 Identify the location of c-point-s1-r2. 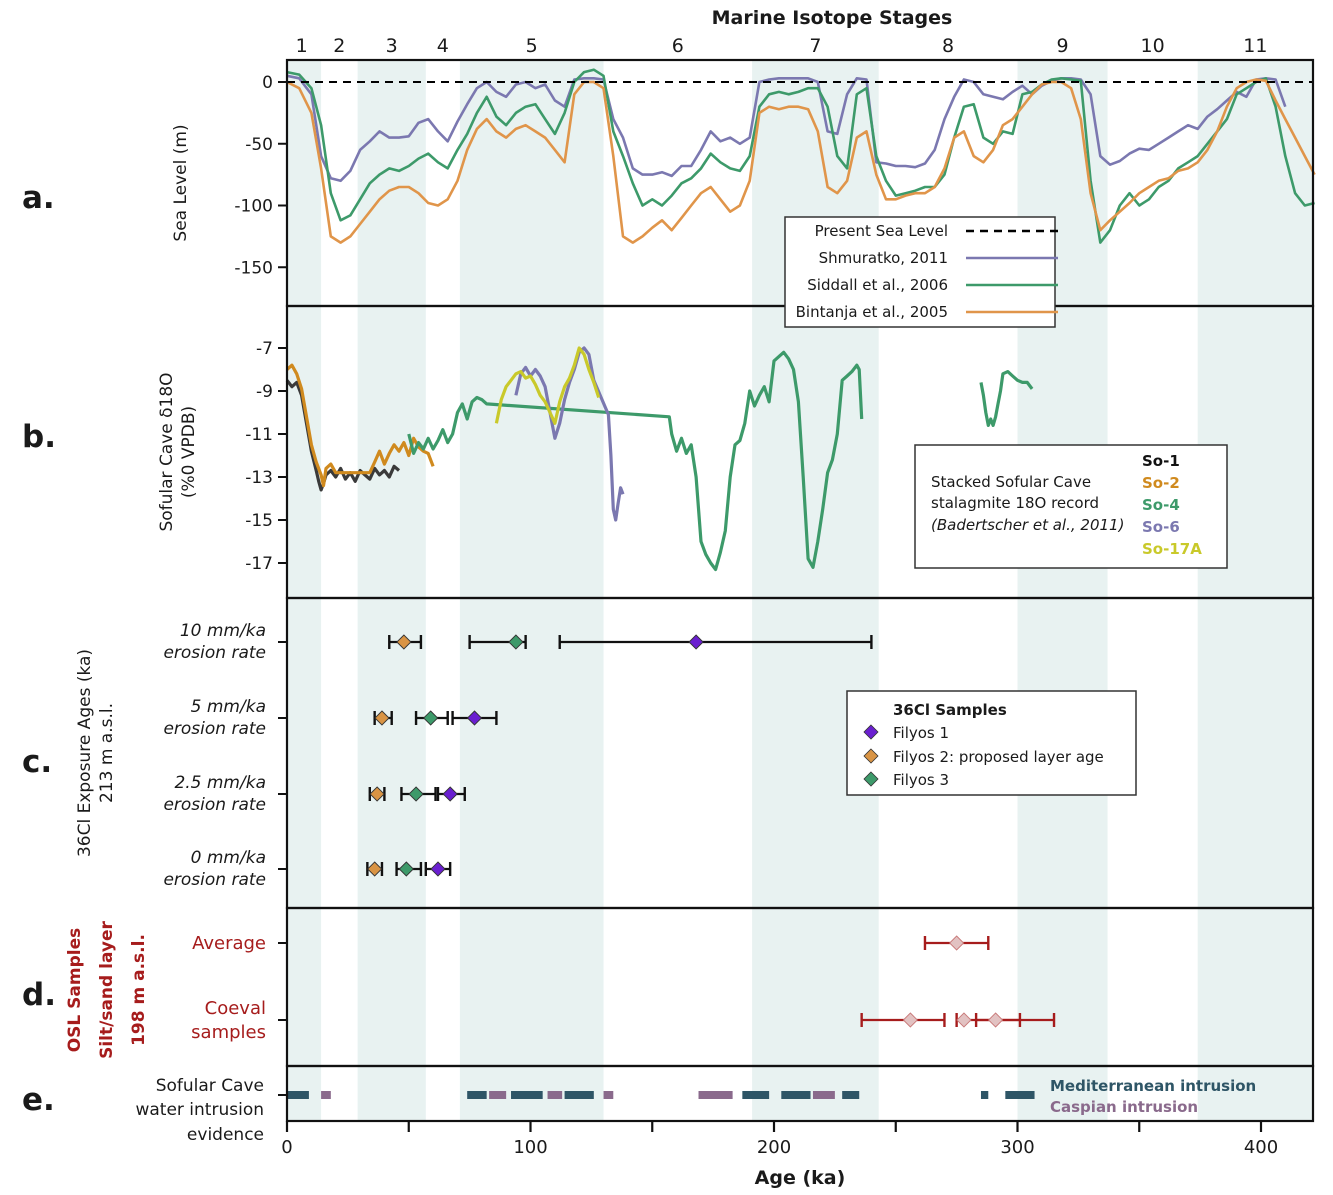
(377, 794).